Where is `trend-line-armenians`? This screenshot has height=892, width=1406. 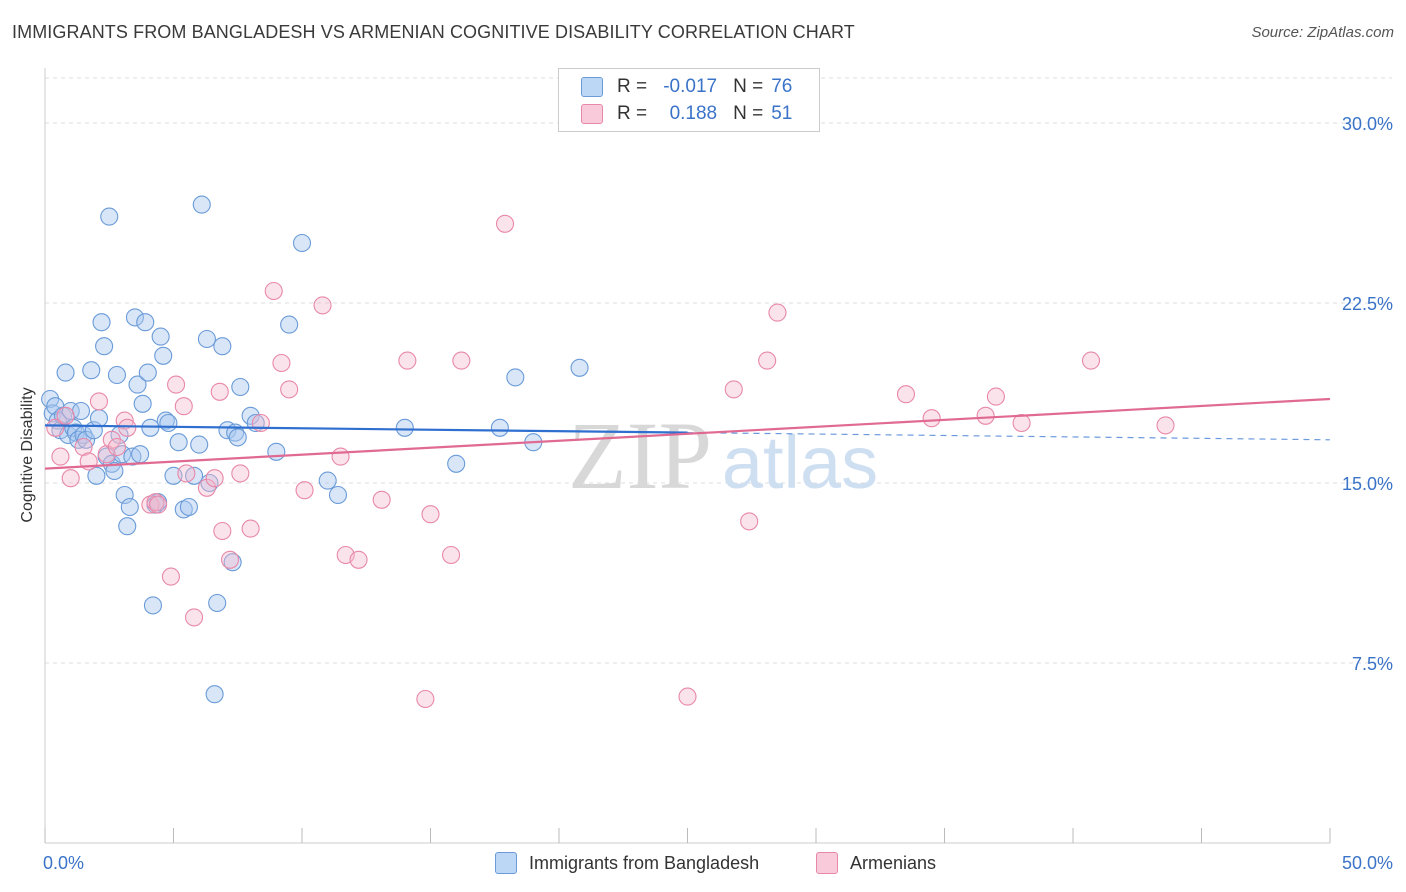 trend-line-armenians is located at coordinates (687, 433).